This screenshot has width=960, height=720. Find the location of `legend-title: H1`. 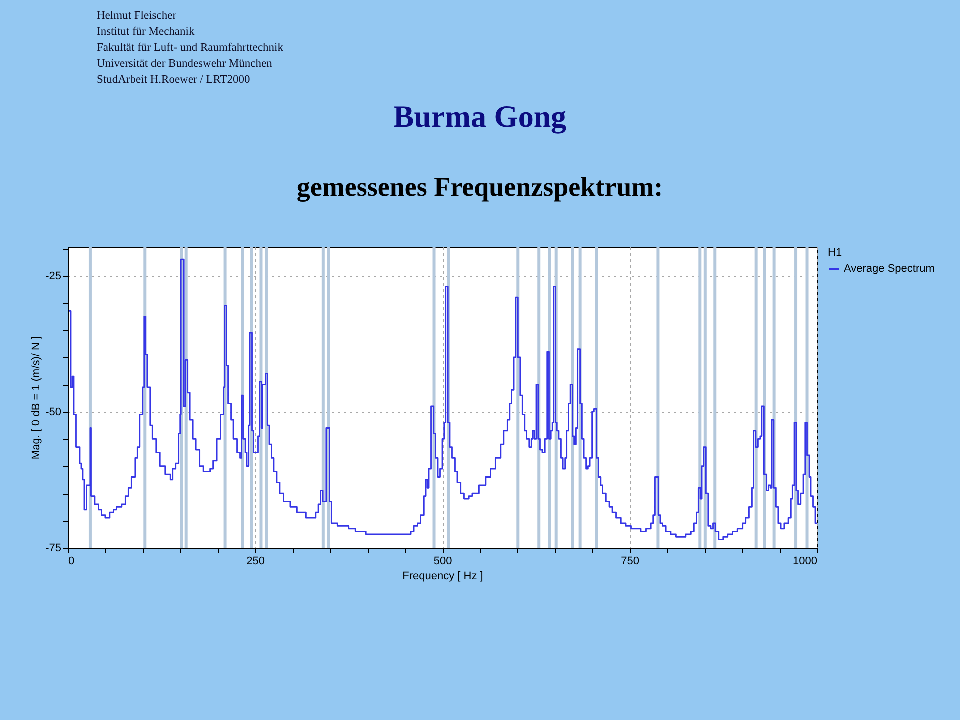

legend-title: H1 is located at coordinates (835, 253).